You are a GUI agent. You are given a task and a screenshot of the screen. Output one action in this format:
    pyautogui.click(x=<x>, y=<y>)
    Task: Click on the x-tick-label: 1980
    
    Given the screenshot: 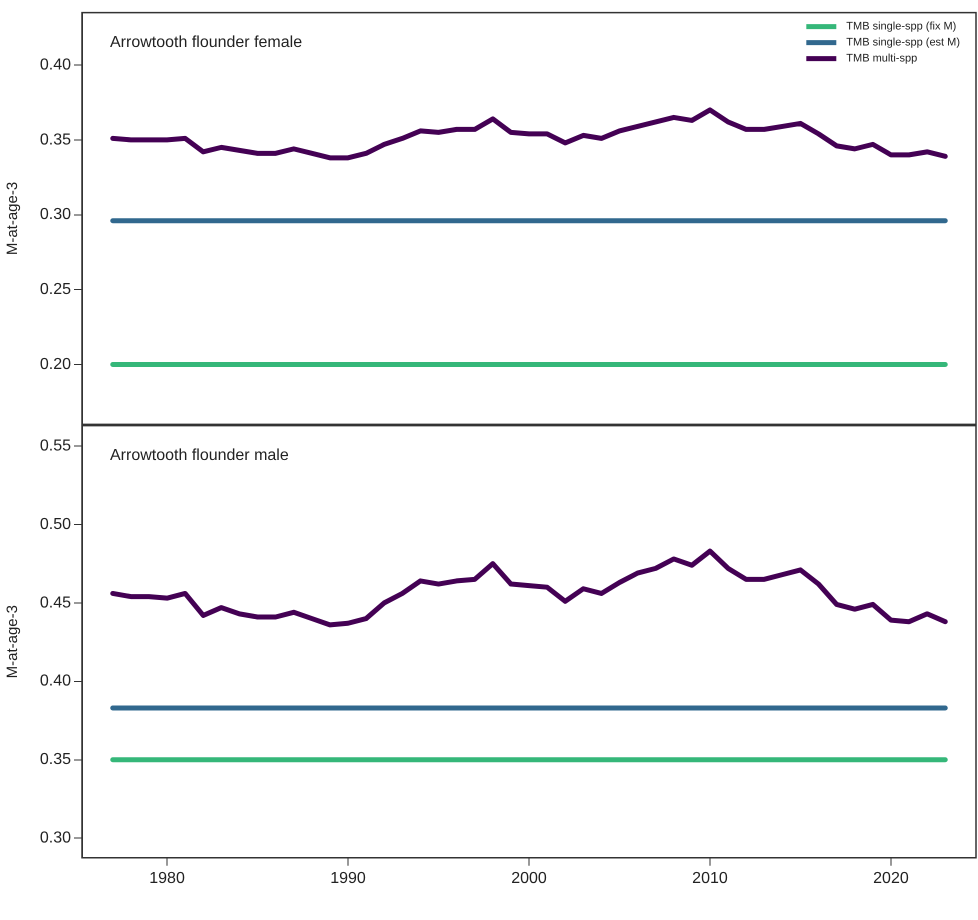 What is the action you would take?
    pyautogui.click(x=167, y=878)
    